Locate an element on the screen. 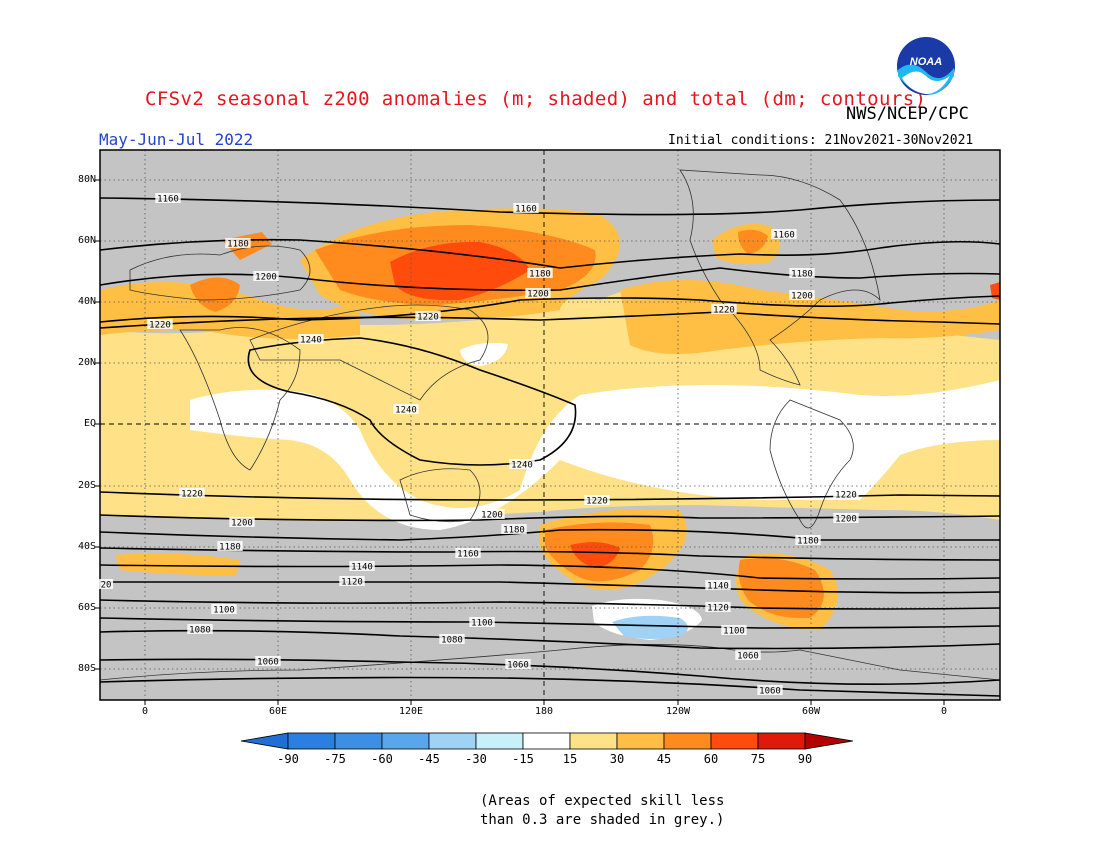  lon-label-120w: 120W is located at coordinates (678, 711).